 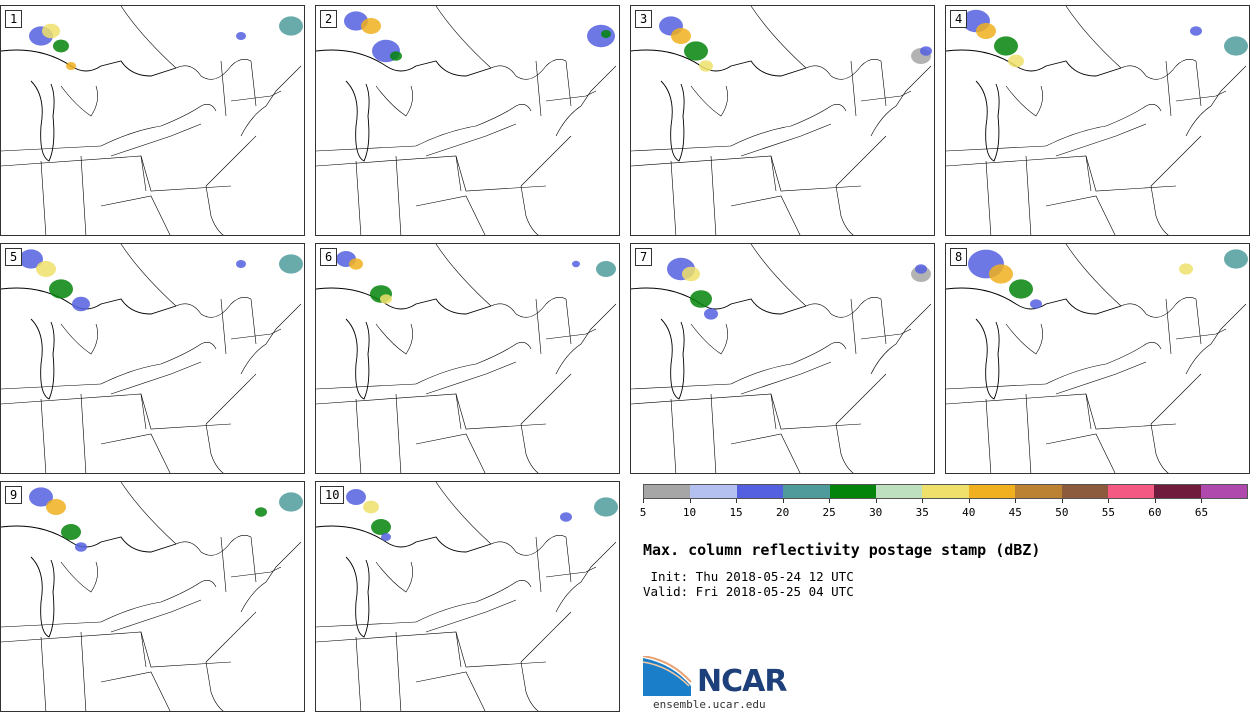 What do you see at coordinates (643, 512) in the screenshot?
I see `colorbar-tick-label: 5` at bounding box center [643, 512].